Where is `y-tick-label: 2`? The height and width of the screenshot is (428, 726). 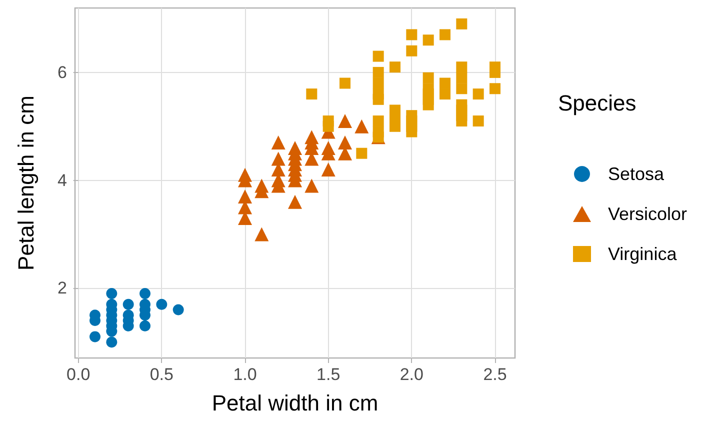
y-tick-label: 2 is located at coordinates (62, 288).